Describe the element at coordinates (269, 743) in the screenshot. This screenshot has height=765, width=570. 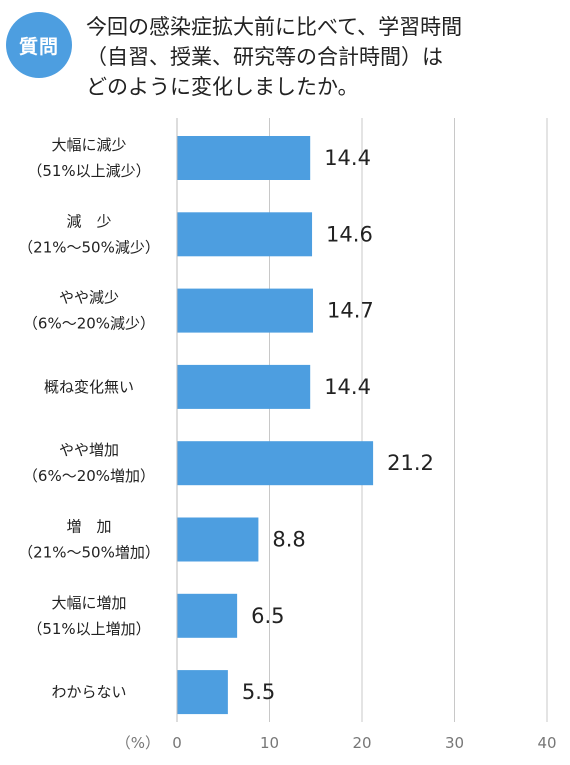
I see `x-tick-label-10: 10` at that location.